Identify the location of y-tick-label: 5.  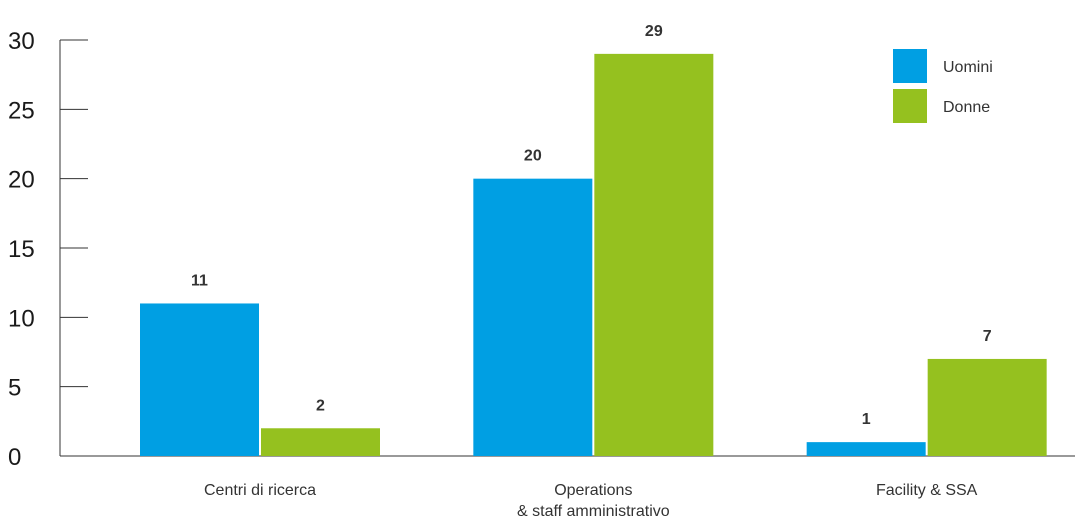
(14, 388).